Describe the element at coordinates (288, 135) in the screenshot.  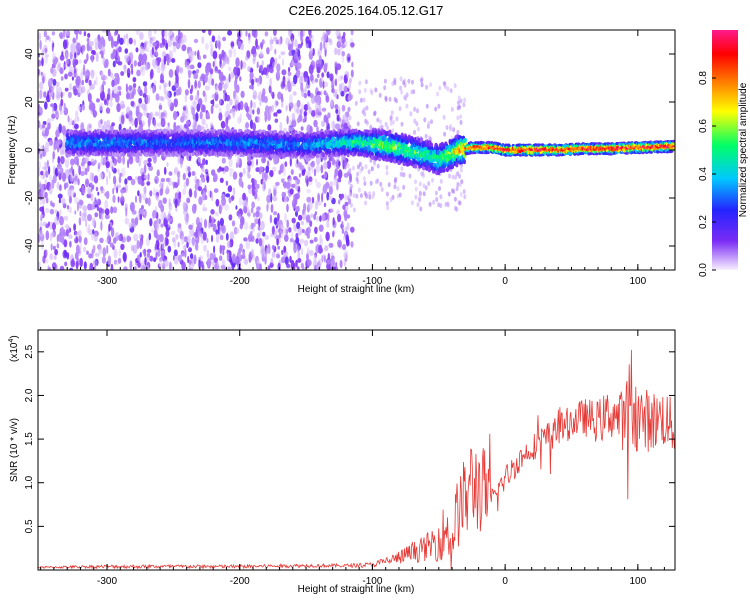
I see `spectrogram-ridge-cell` at that location.